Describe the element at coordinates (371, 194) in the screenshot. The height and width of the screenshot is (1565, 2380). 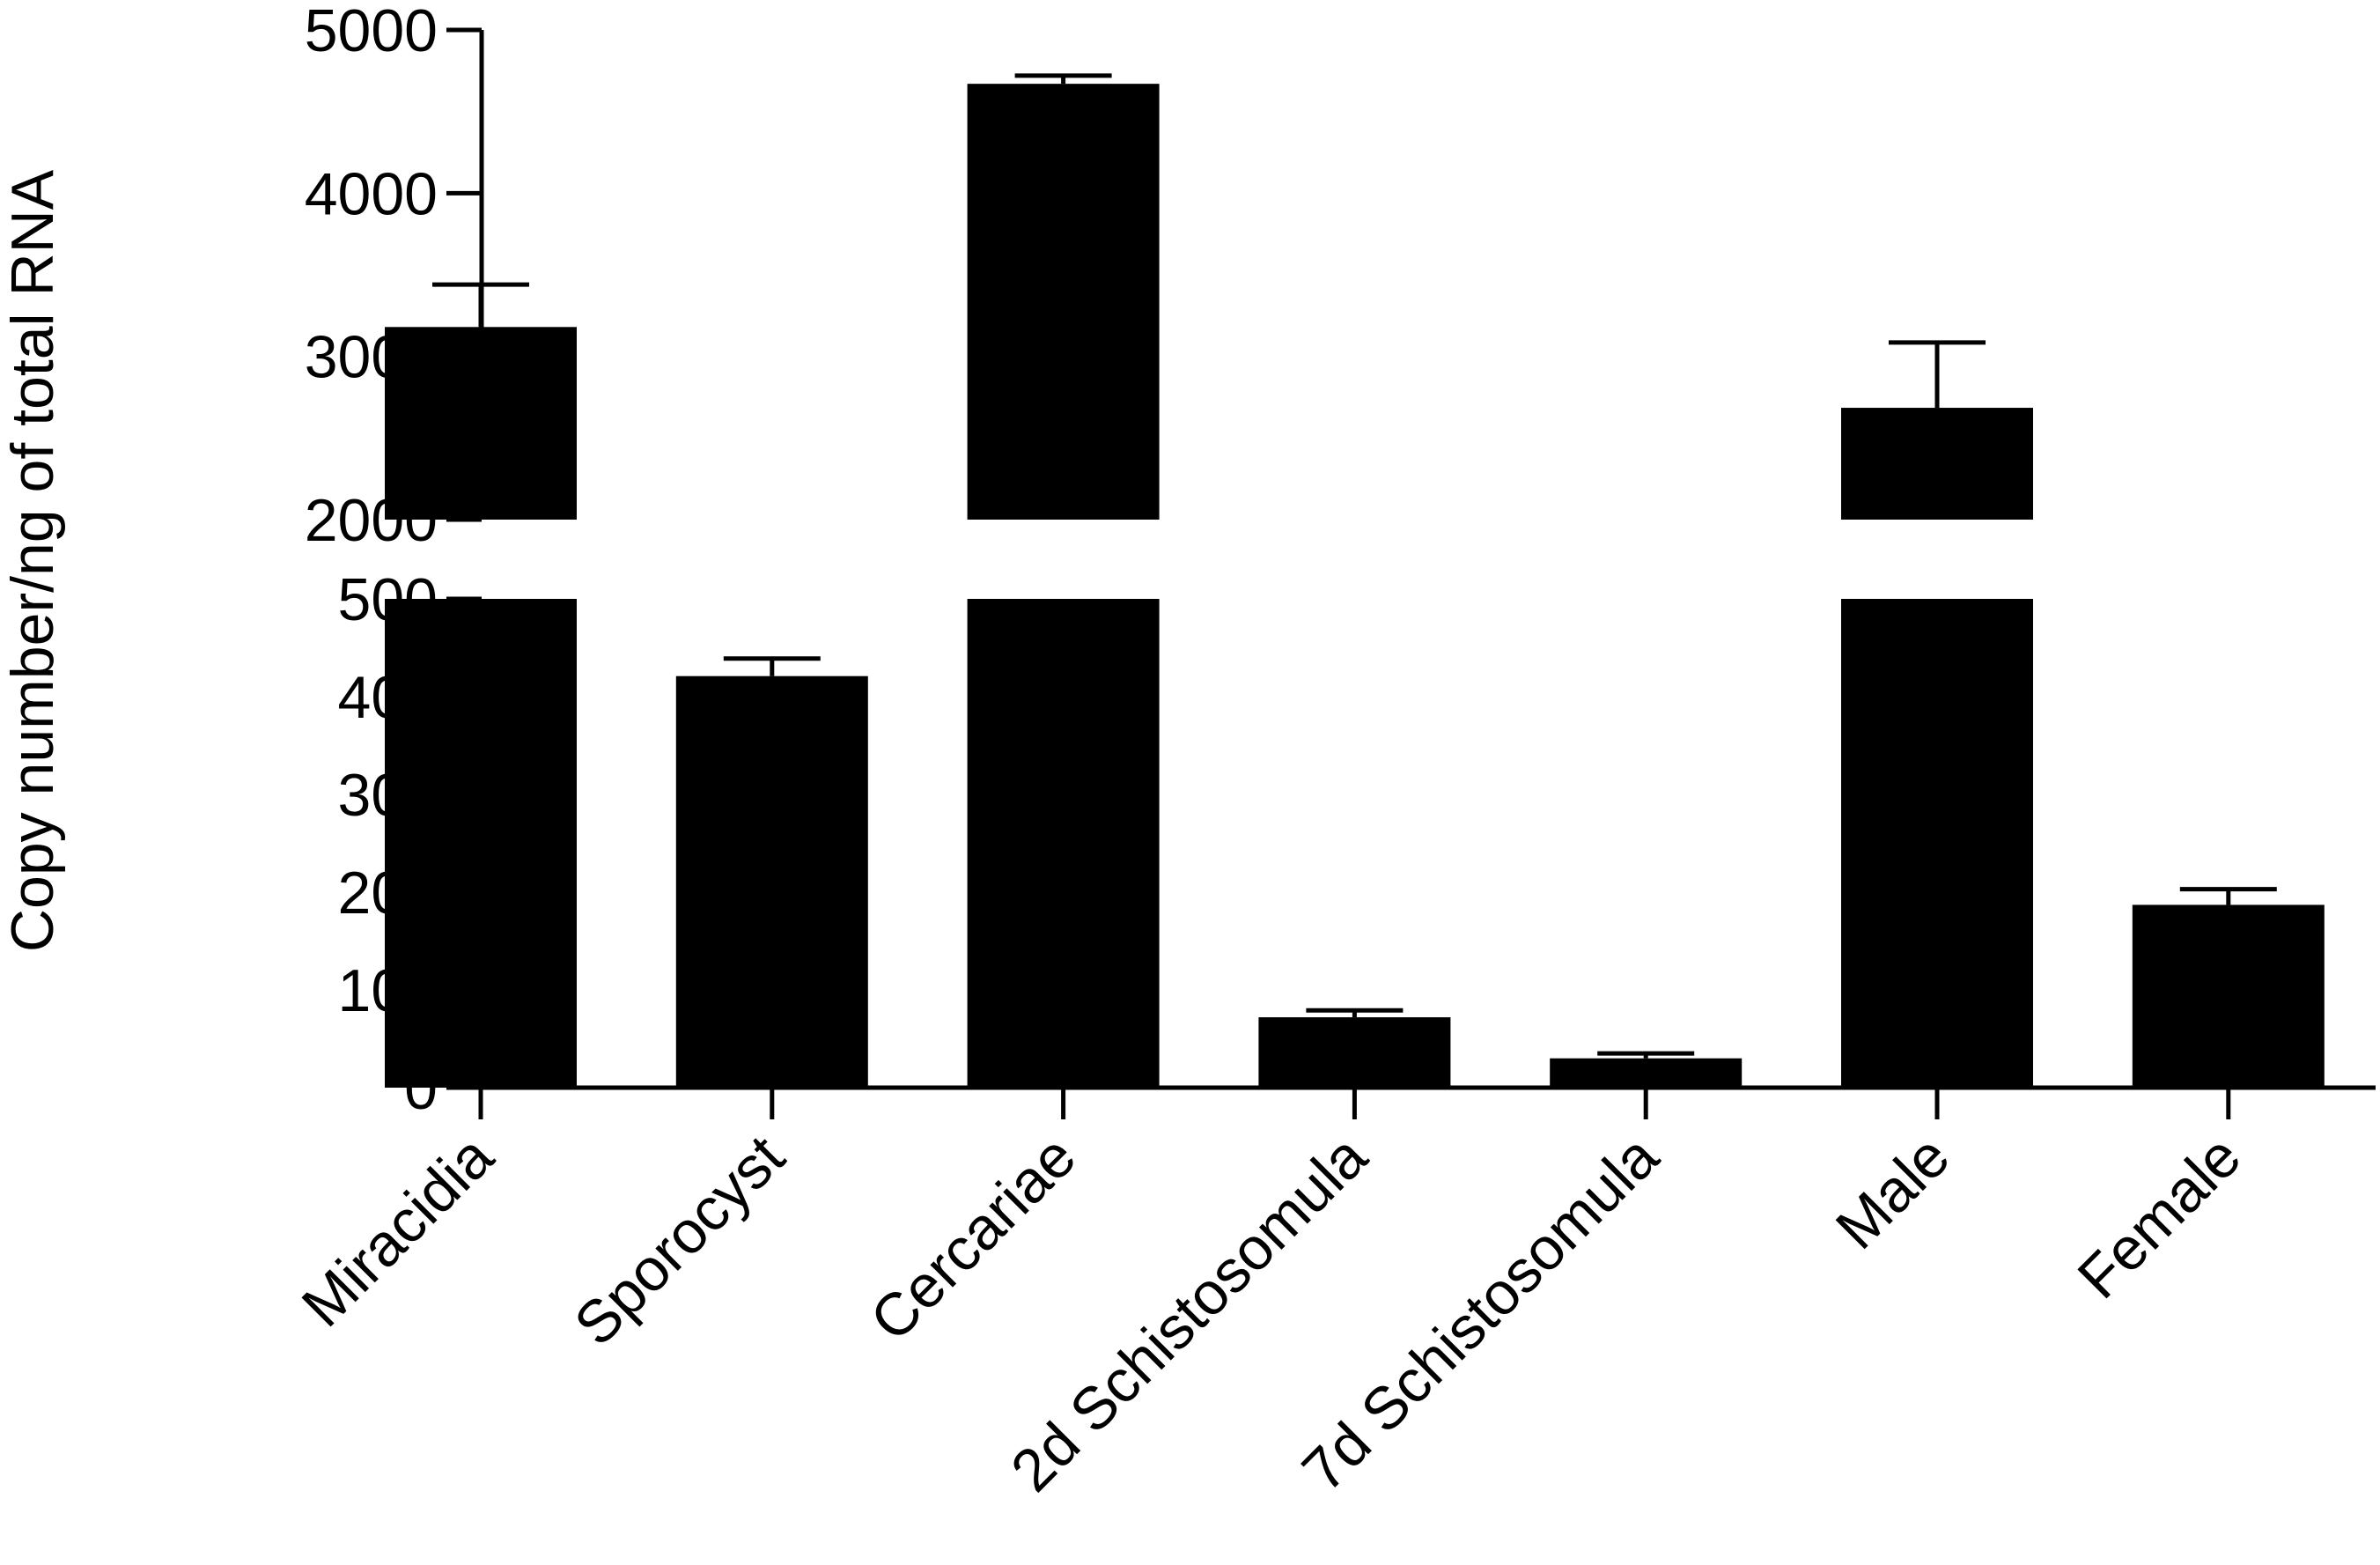
I see `y-tick-label: 4000` at that location.